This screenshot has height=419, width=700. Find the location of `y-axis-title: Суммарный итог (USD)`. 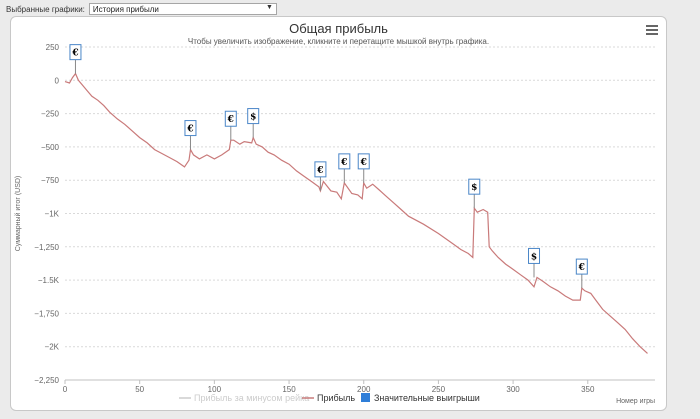

y-axis-title: Суммарный итог (USD) is located at coordinates (18, 214).